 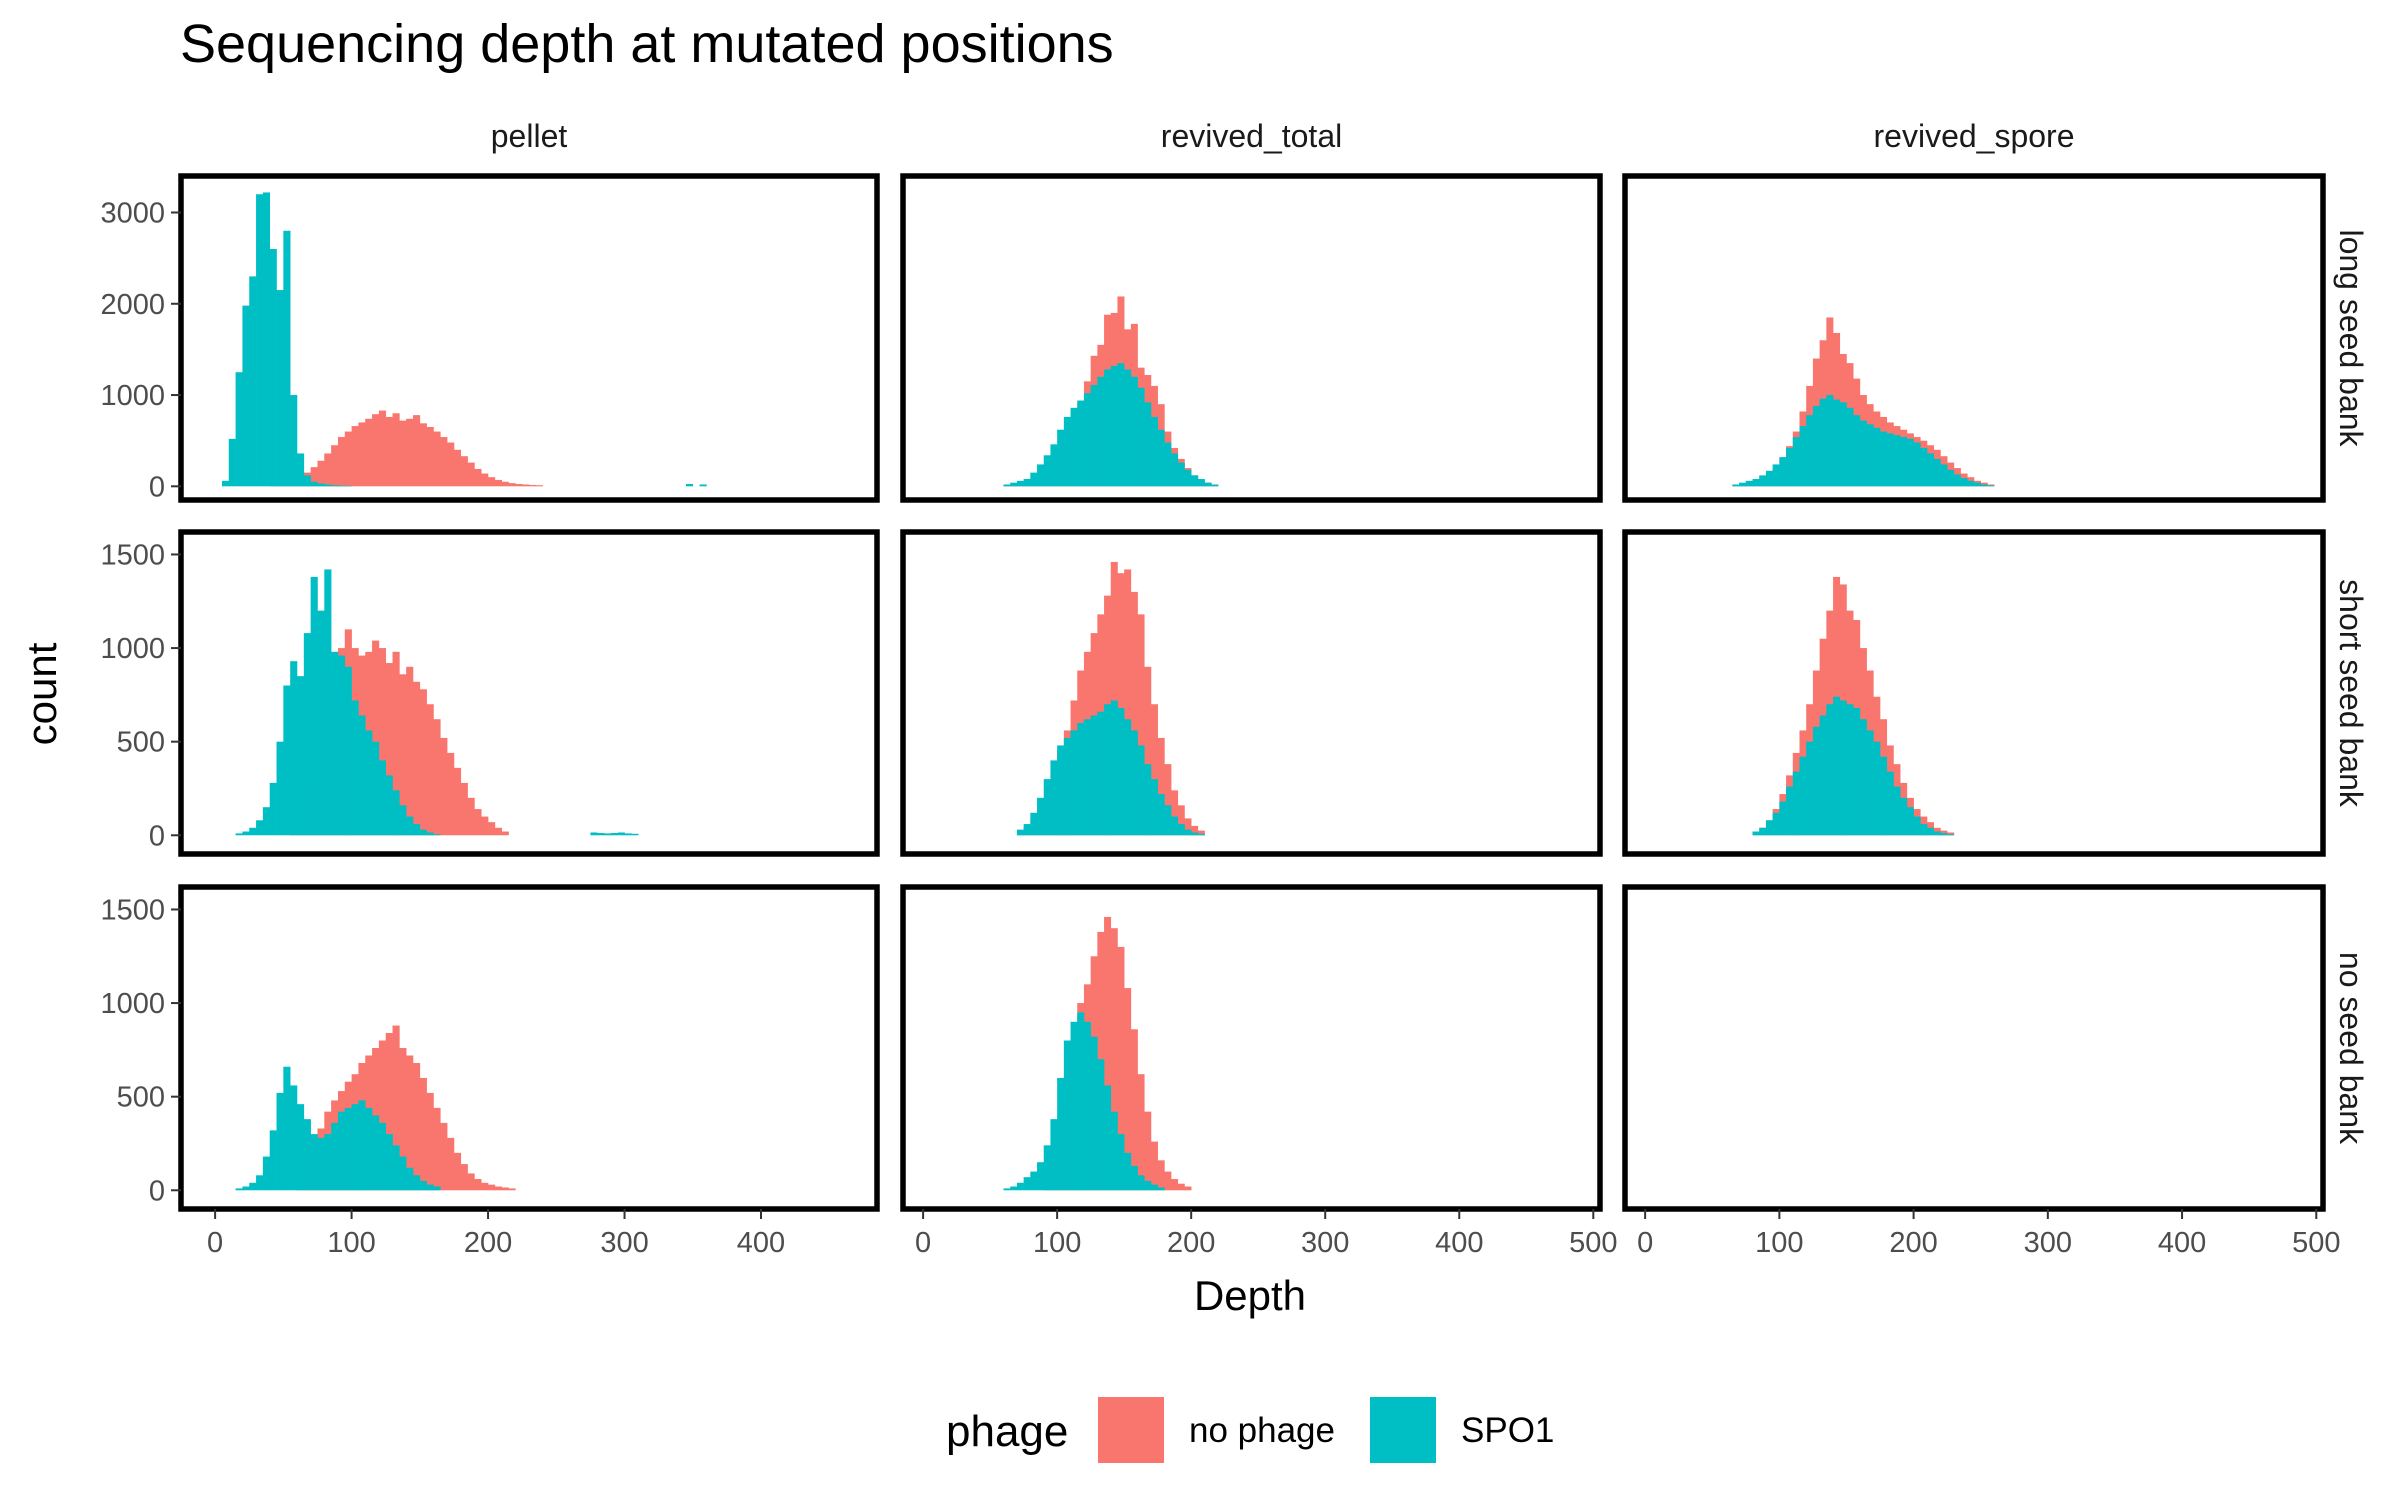 What do you see at coordinates (1262, 1430) in the screenshot?
I see `legend-label-no-phage: no phage` at bounding box center [1262, 1430].